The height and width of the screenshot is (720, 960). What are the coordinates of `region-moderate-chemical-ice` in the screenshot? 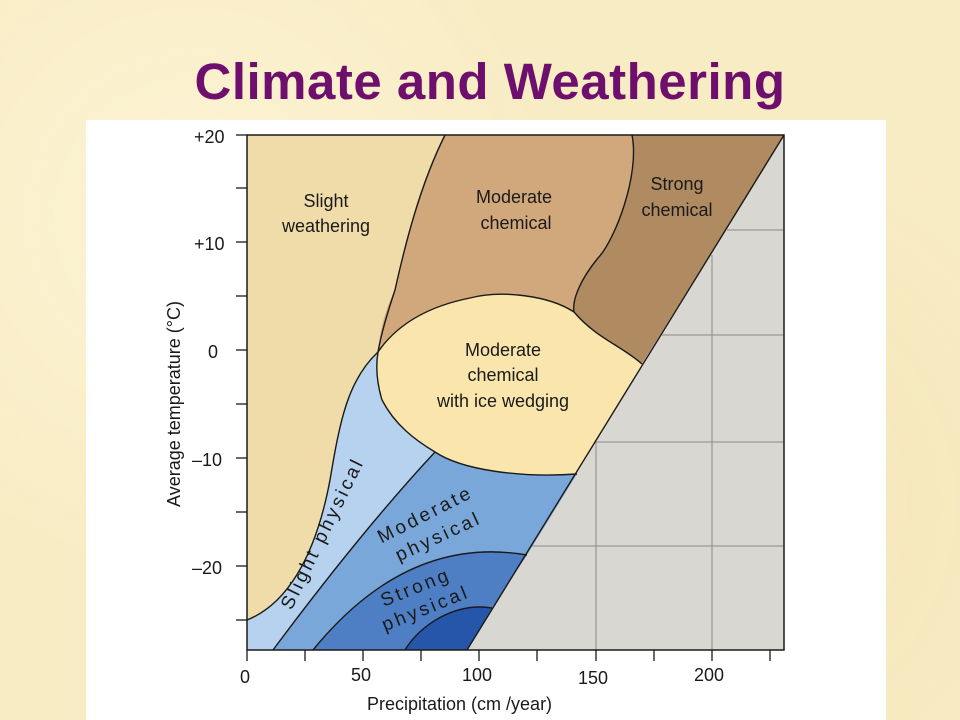 It's located at (509, 385).